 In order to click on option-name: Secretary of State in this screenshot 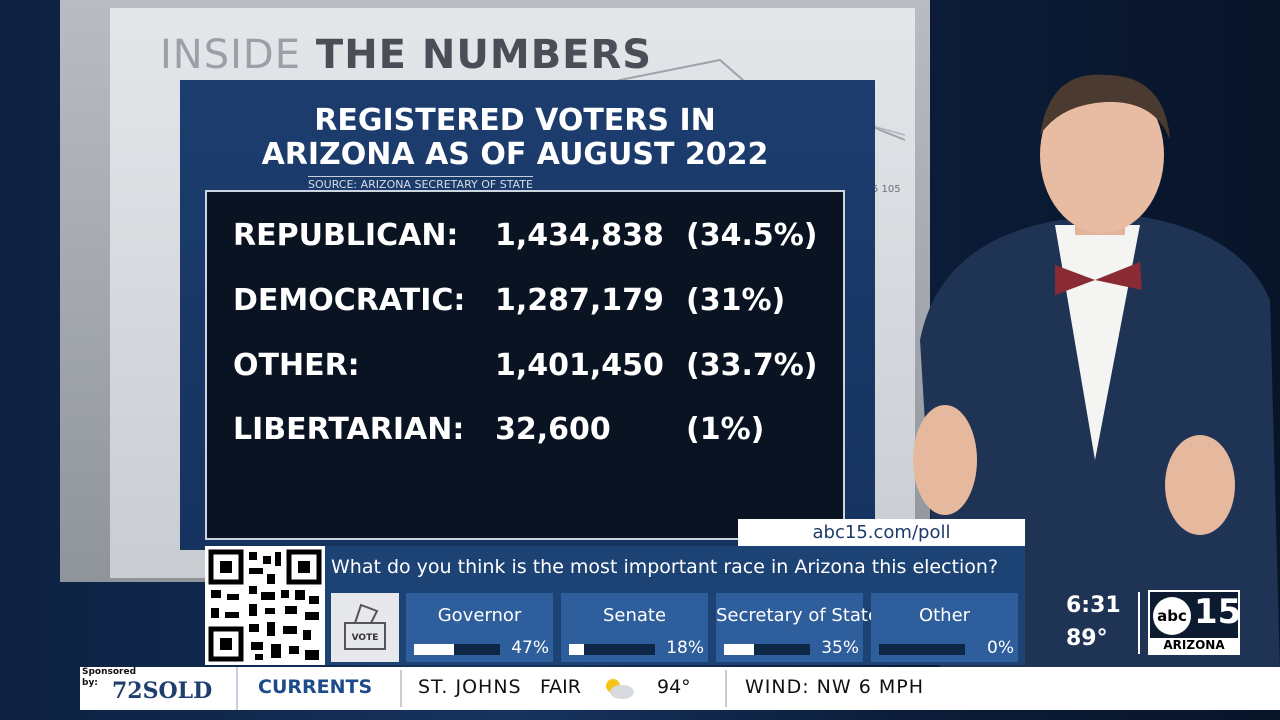, I will do `click(798, 615)`.